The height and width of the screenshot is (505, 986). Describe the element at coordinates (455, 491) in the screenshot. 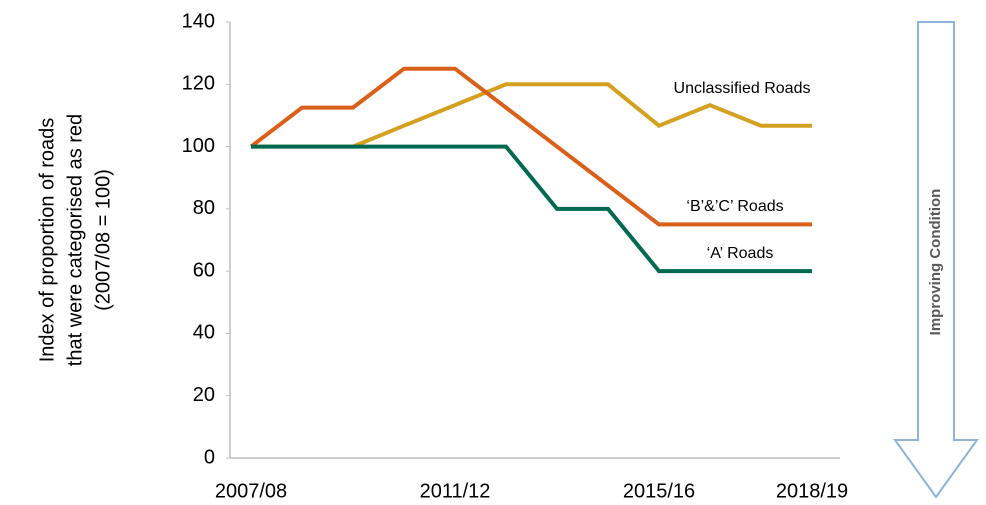

I see `x-tick-label: 2011/12` at that location.